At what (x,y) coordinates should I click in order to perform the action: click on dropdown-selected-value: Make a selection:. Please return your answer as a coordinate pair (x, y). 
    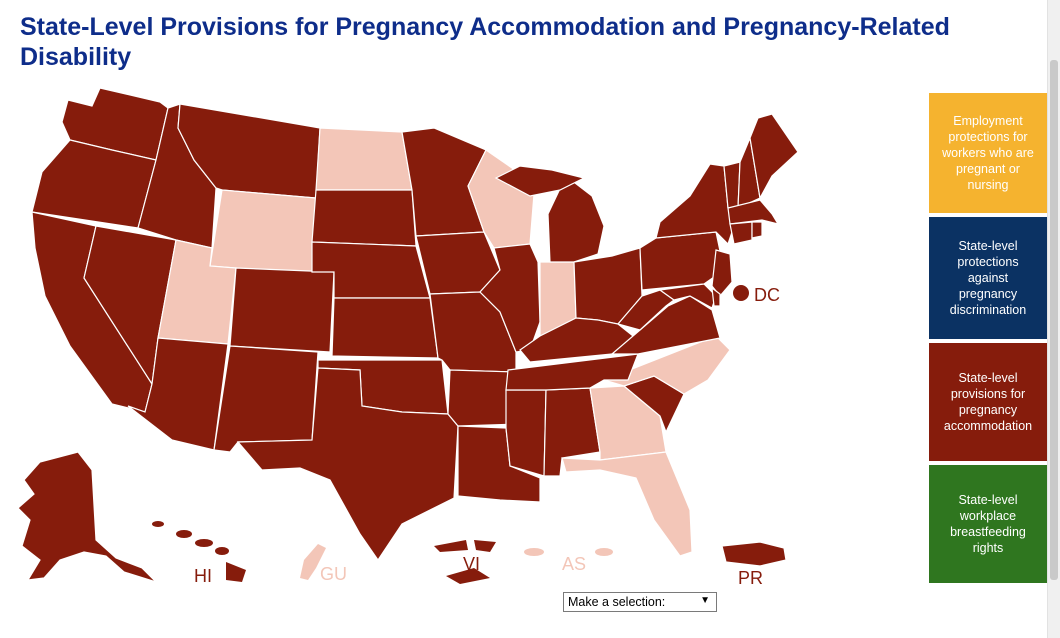
    Looking at the image, I should click on (617, 602).